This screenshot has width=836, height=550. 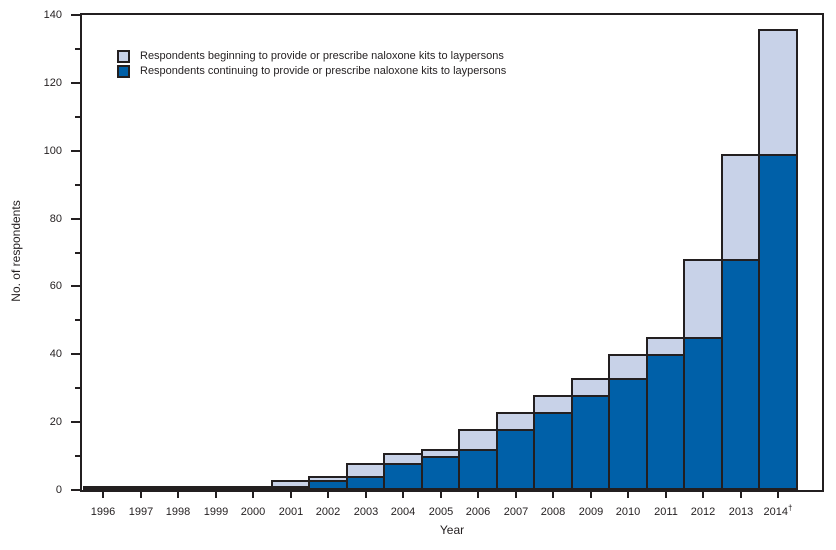 I want to click on y-tick-label: 60, so click(x=55, y=286).